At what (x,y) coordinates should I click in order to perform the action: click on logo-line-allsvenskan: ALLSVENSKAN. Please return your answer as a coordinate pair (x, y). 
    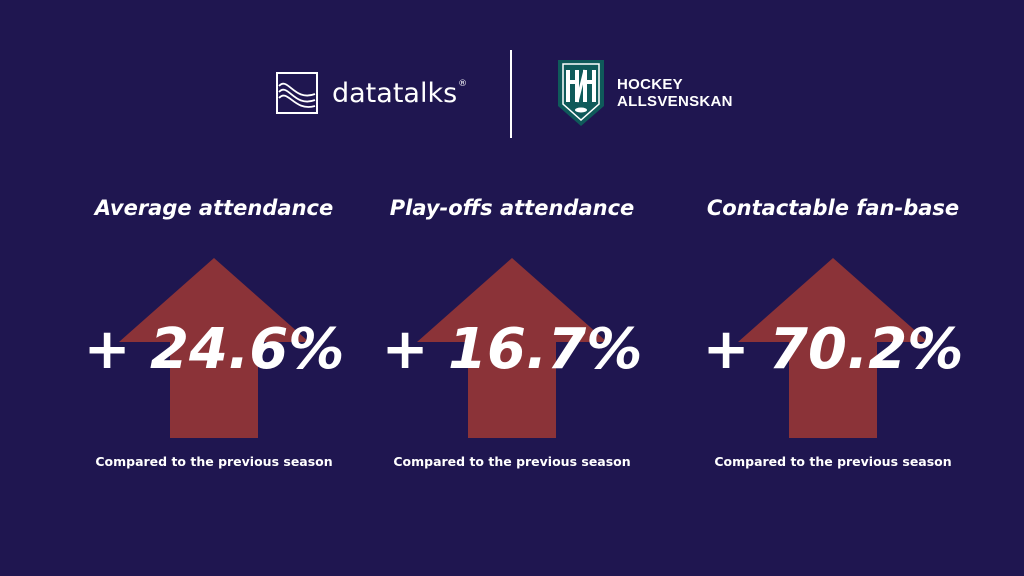
    Looking at the image, I should click on (675, 101).